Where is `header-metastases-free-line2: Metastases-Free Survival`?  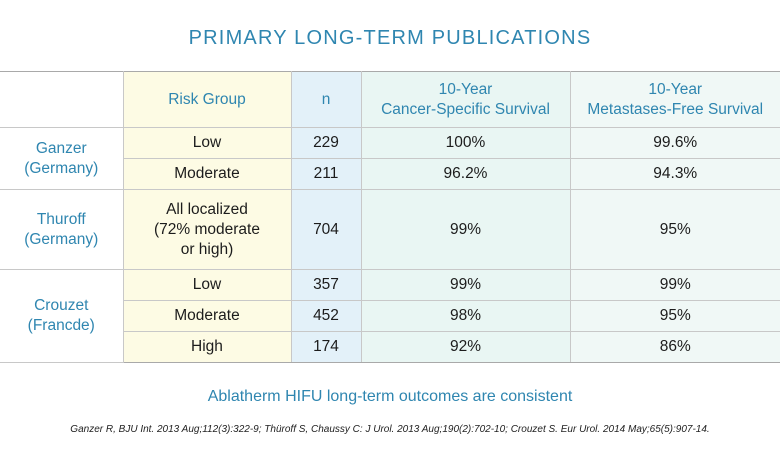 header-metastases-free-line2: Metastases-Free Survival is located at coordinates (675, 109).